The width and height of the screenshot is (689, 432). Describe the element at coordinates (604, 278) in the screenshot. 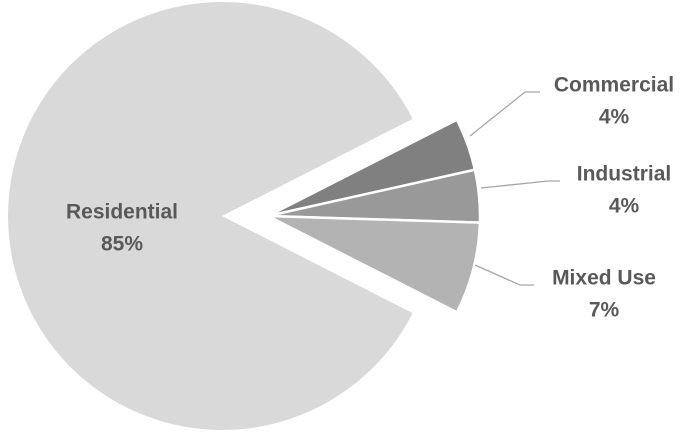

I see `slice-label-mixed-use: Mixed Use` at that location.